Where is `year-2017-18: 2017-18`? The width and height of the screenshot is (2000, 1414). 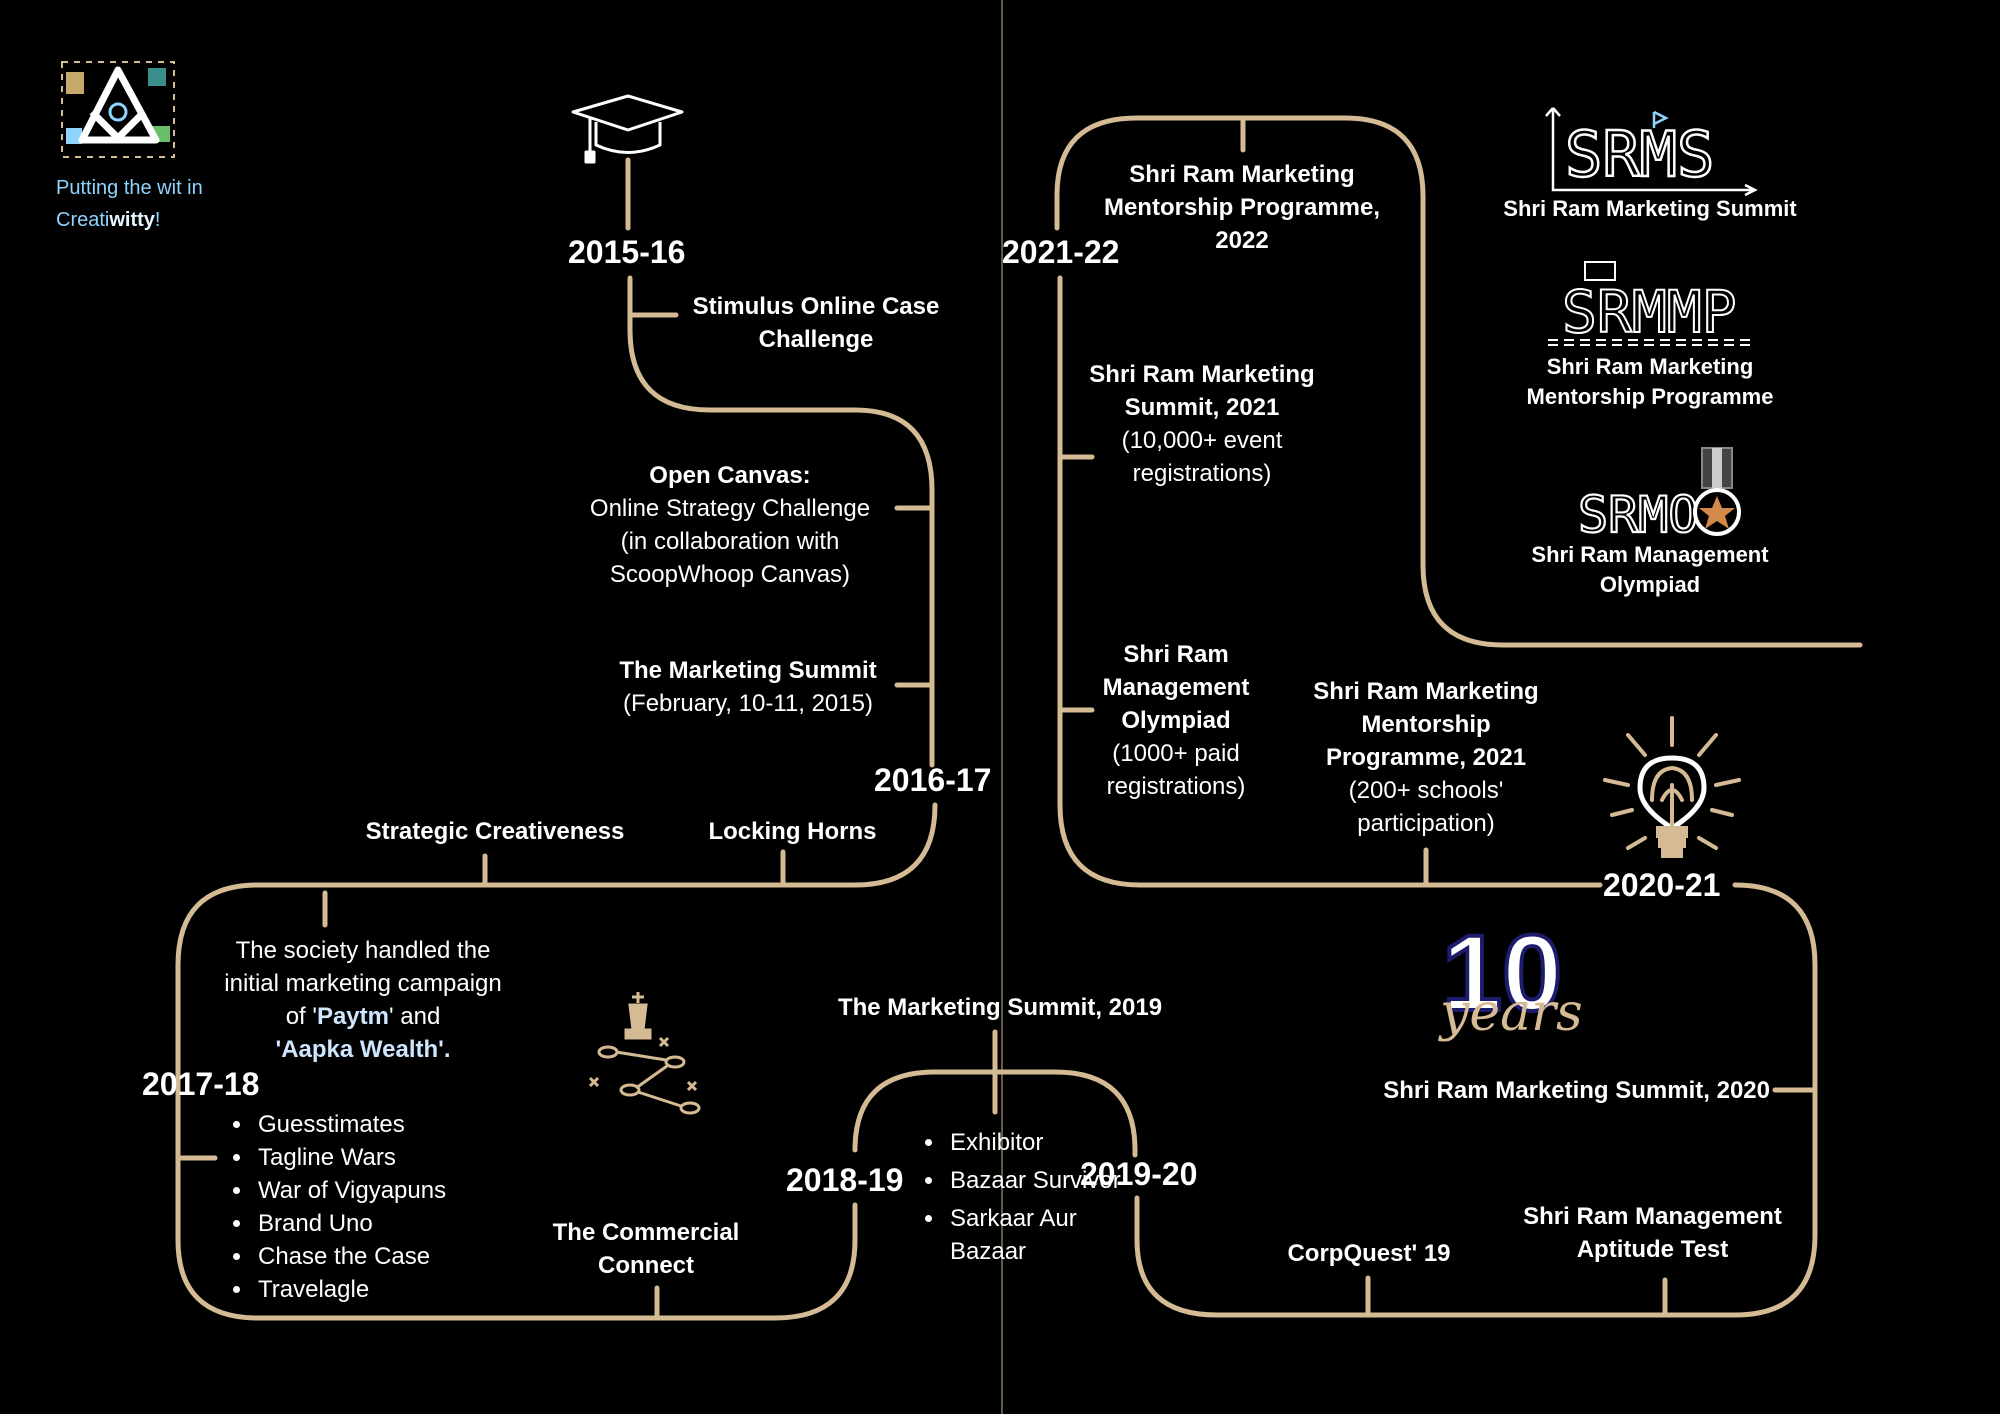 year-2017-18: 2017-18 is located at coordinates (201, 1084).